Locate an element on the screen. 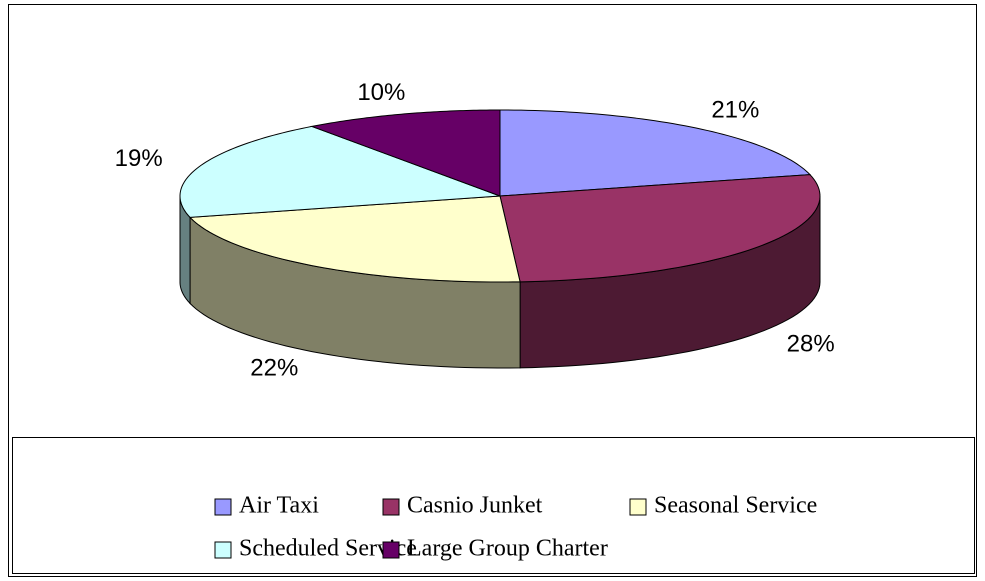 The image size is (985, 581). data-label: 21% is located at coordinates (735, 109).